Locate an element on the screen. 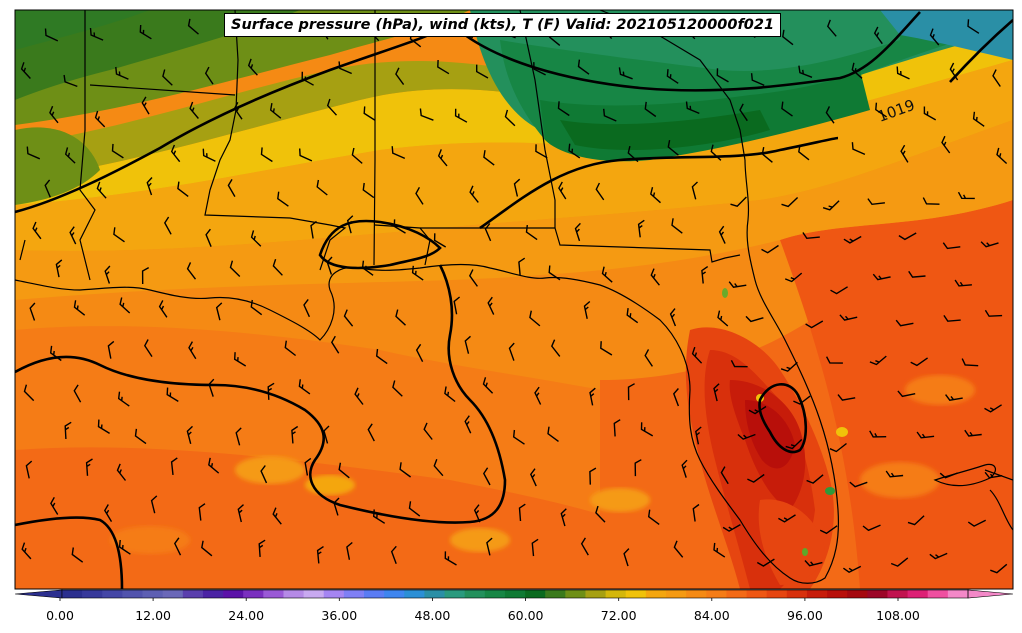 The height and width of the screenshot is (633, 1022). colorbar is located at coordinates (514, 594).